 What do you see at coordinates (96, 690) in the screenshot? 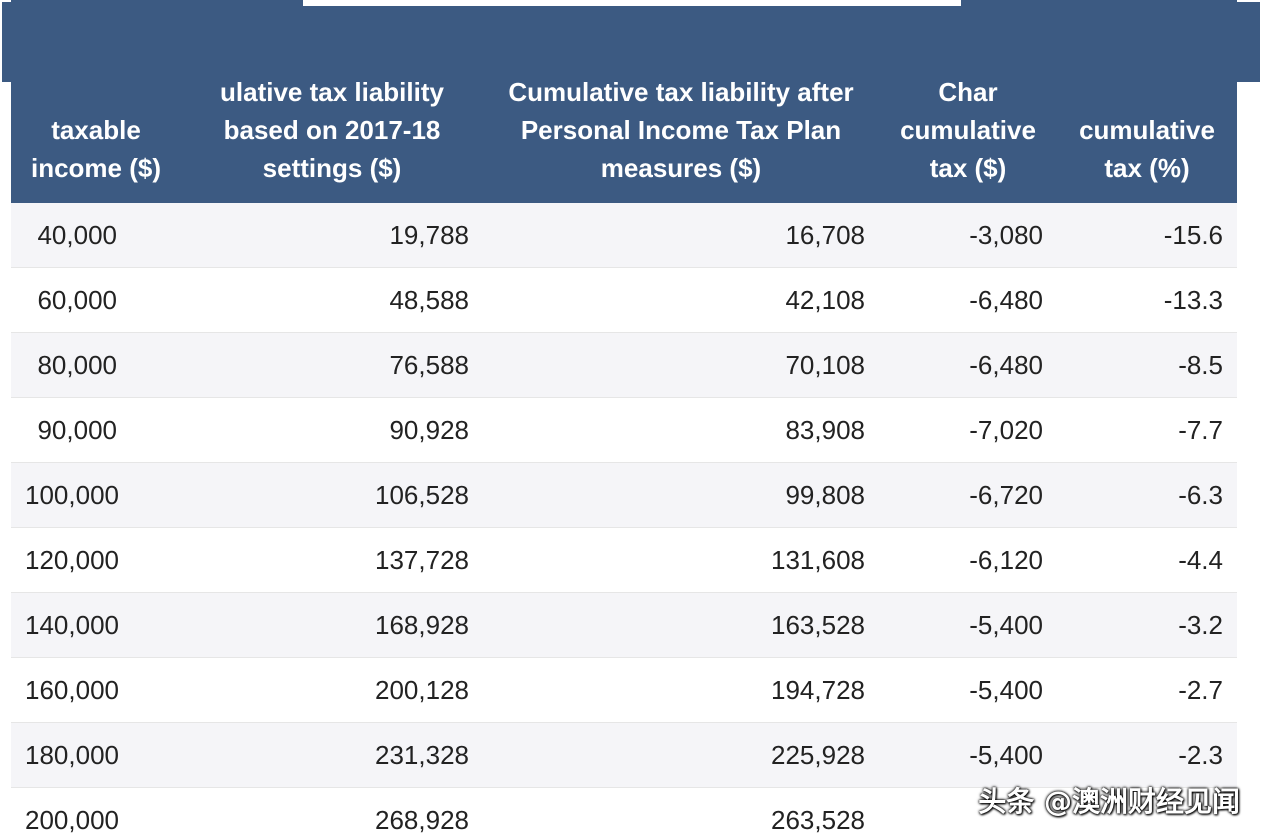
I see `table-cell: 160,000` at bounding box center [96, 690].